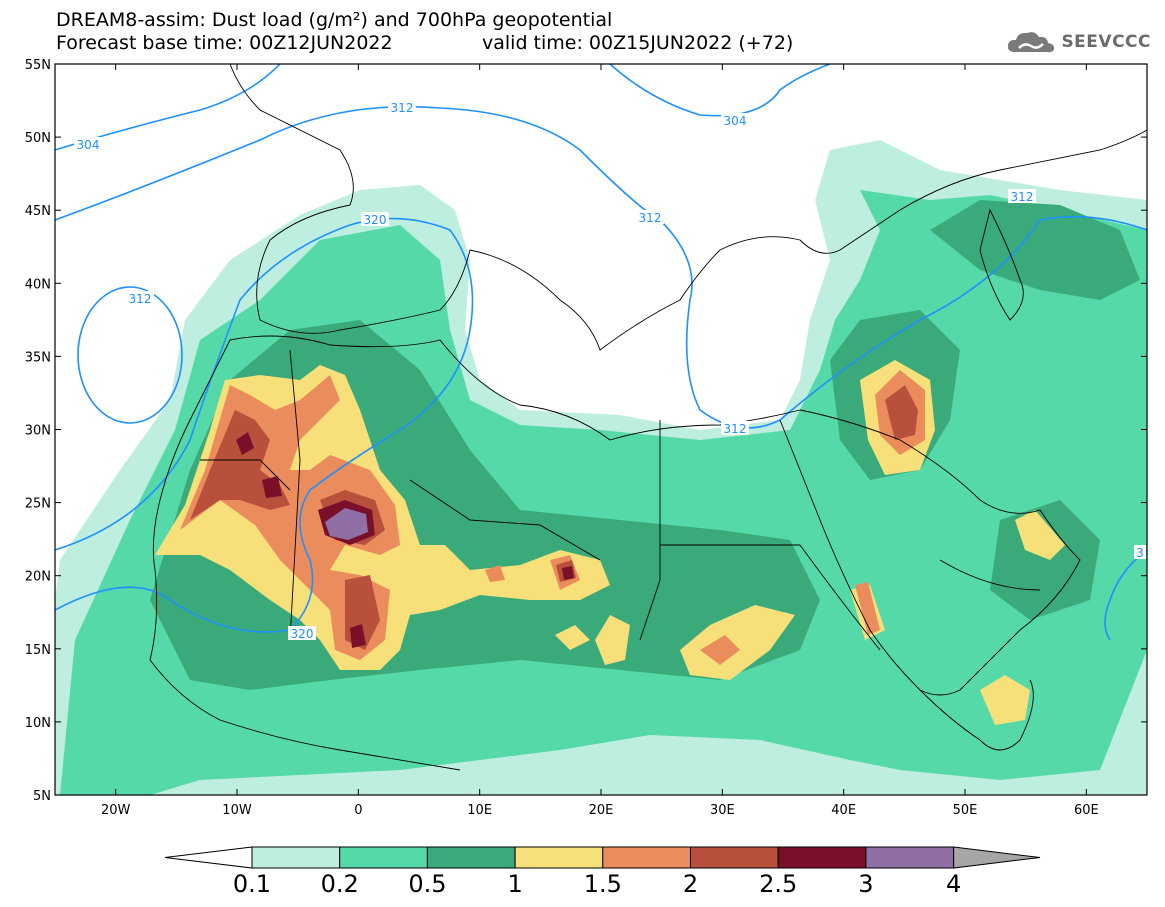 The width and height of the screenshot is (1165, 907). I want to click on lat-label: 45N, so click(38, 211).